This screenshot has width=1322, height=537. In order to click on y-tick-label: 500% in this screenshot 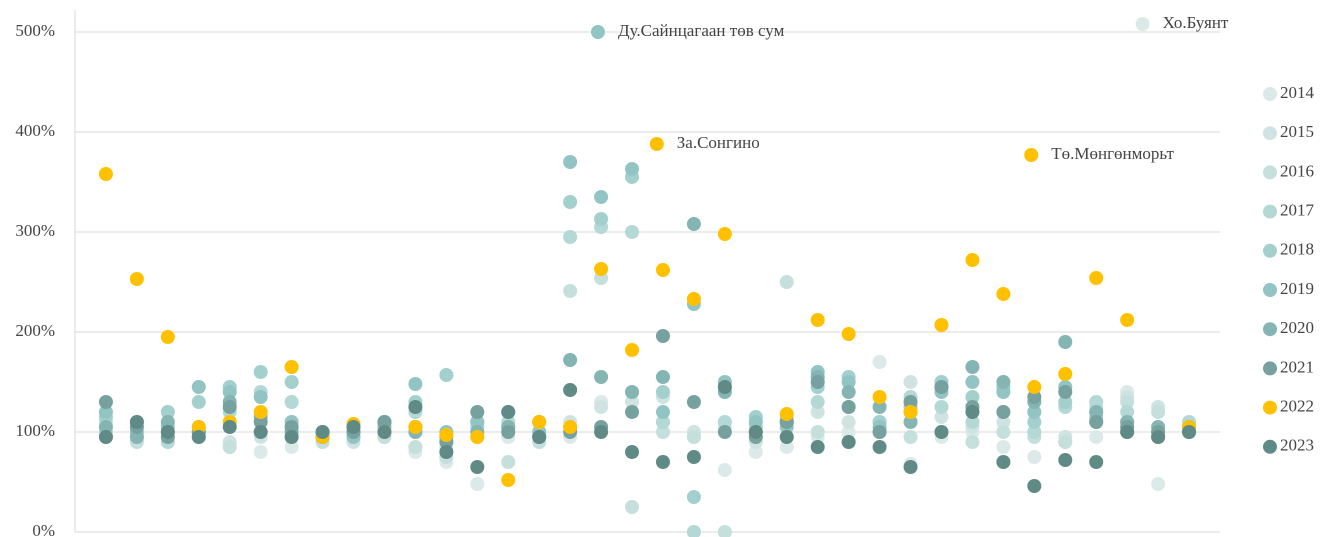, I will do `click(35, 30)`.